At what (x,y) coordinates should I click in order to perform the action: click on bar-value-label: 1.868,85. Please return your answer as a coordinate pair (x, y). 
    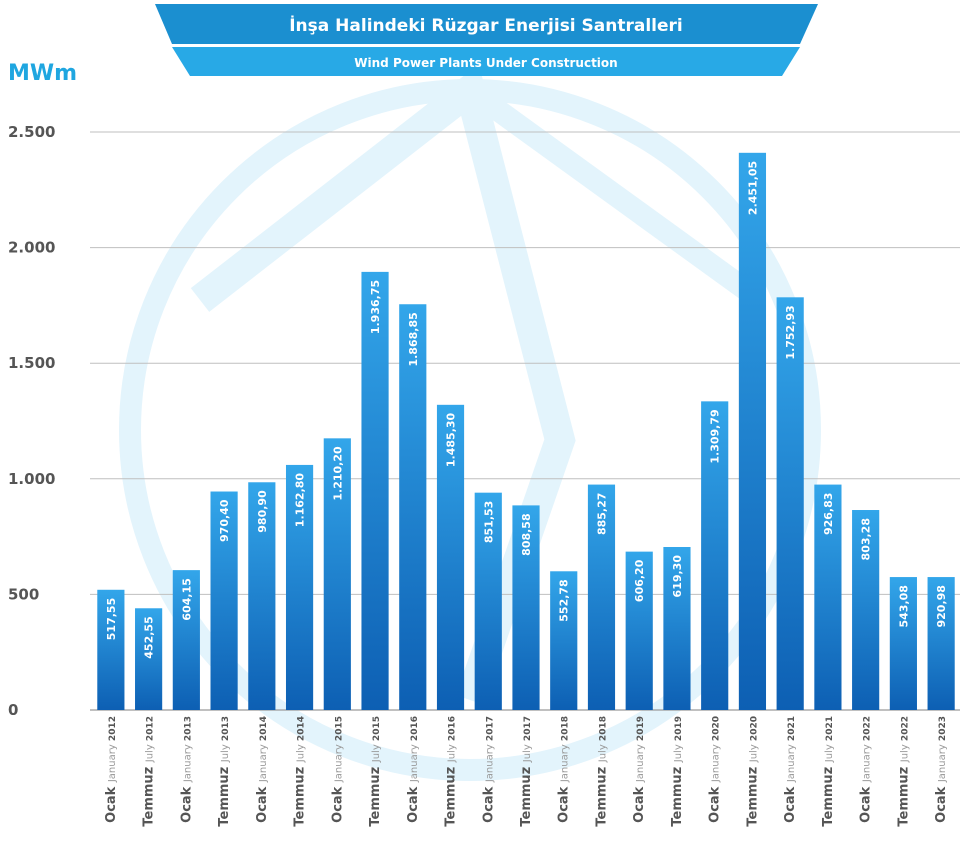
    Looking at the image, I should click on (413, 339).